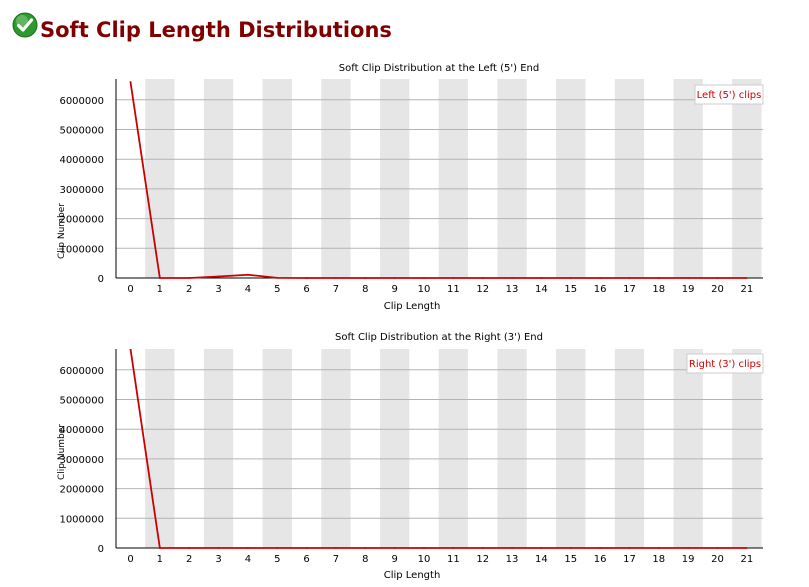 The height and width of the screenshot is (587, 809). Describe the element at coordinates (424, 559) in the screenshot. I see `x-tick-label: 10` at that location.